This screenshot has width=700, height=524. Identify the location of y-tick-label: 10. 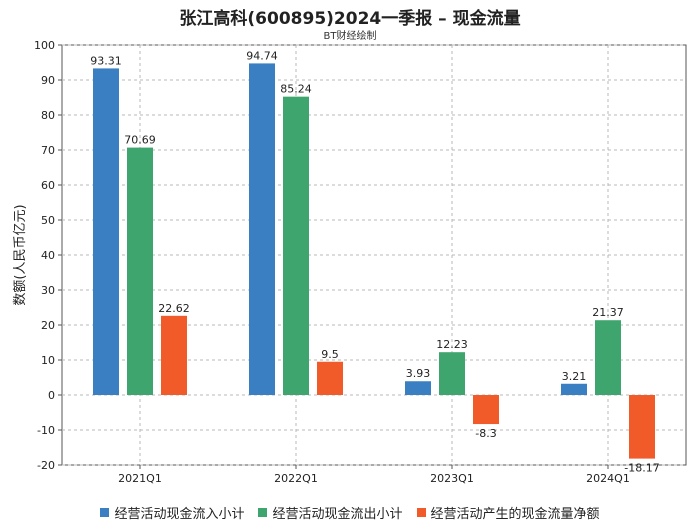
(48, 360).